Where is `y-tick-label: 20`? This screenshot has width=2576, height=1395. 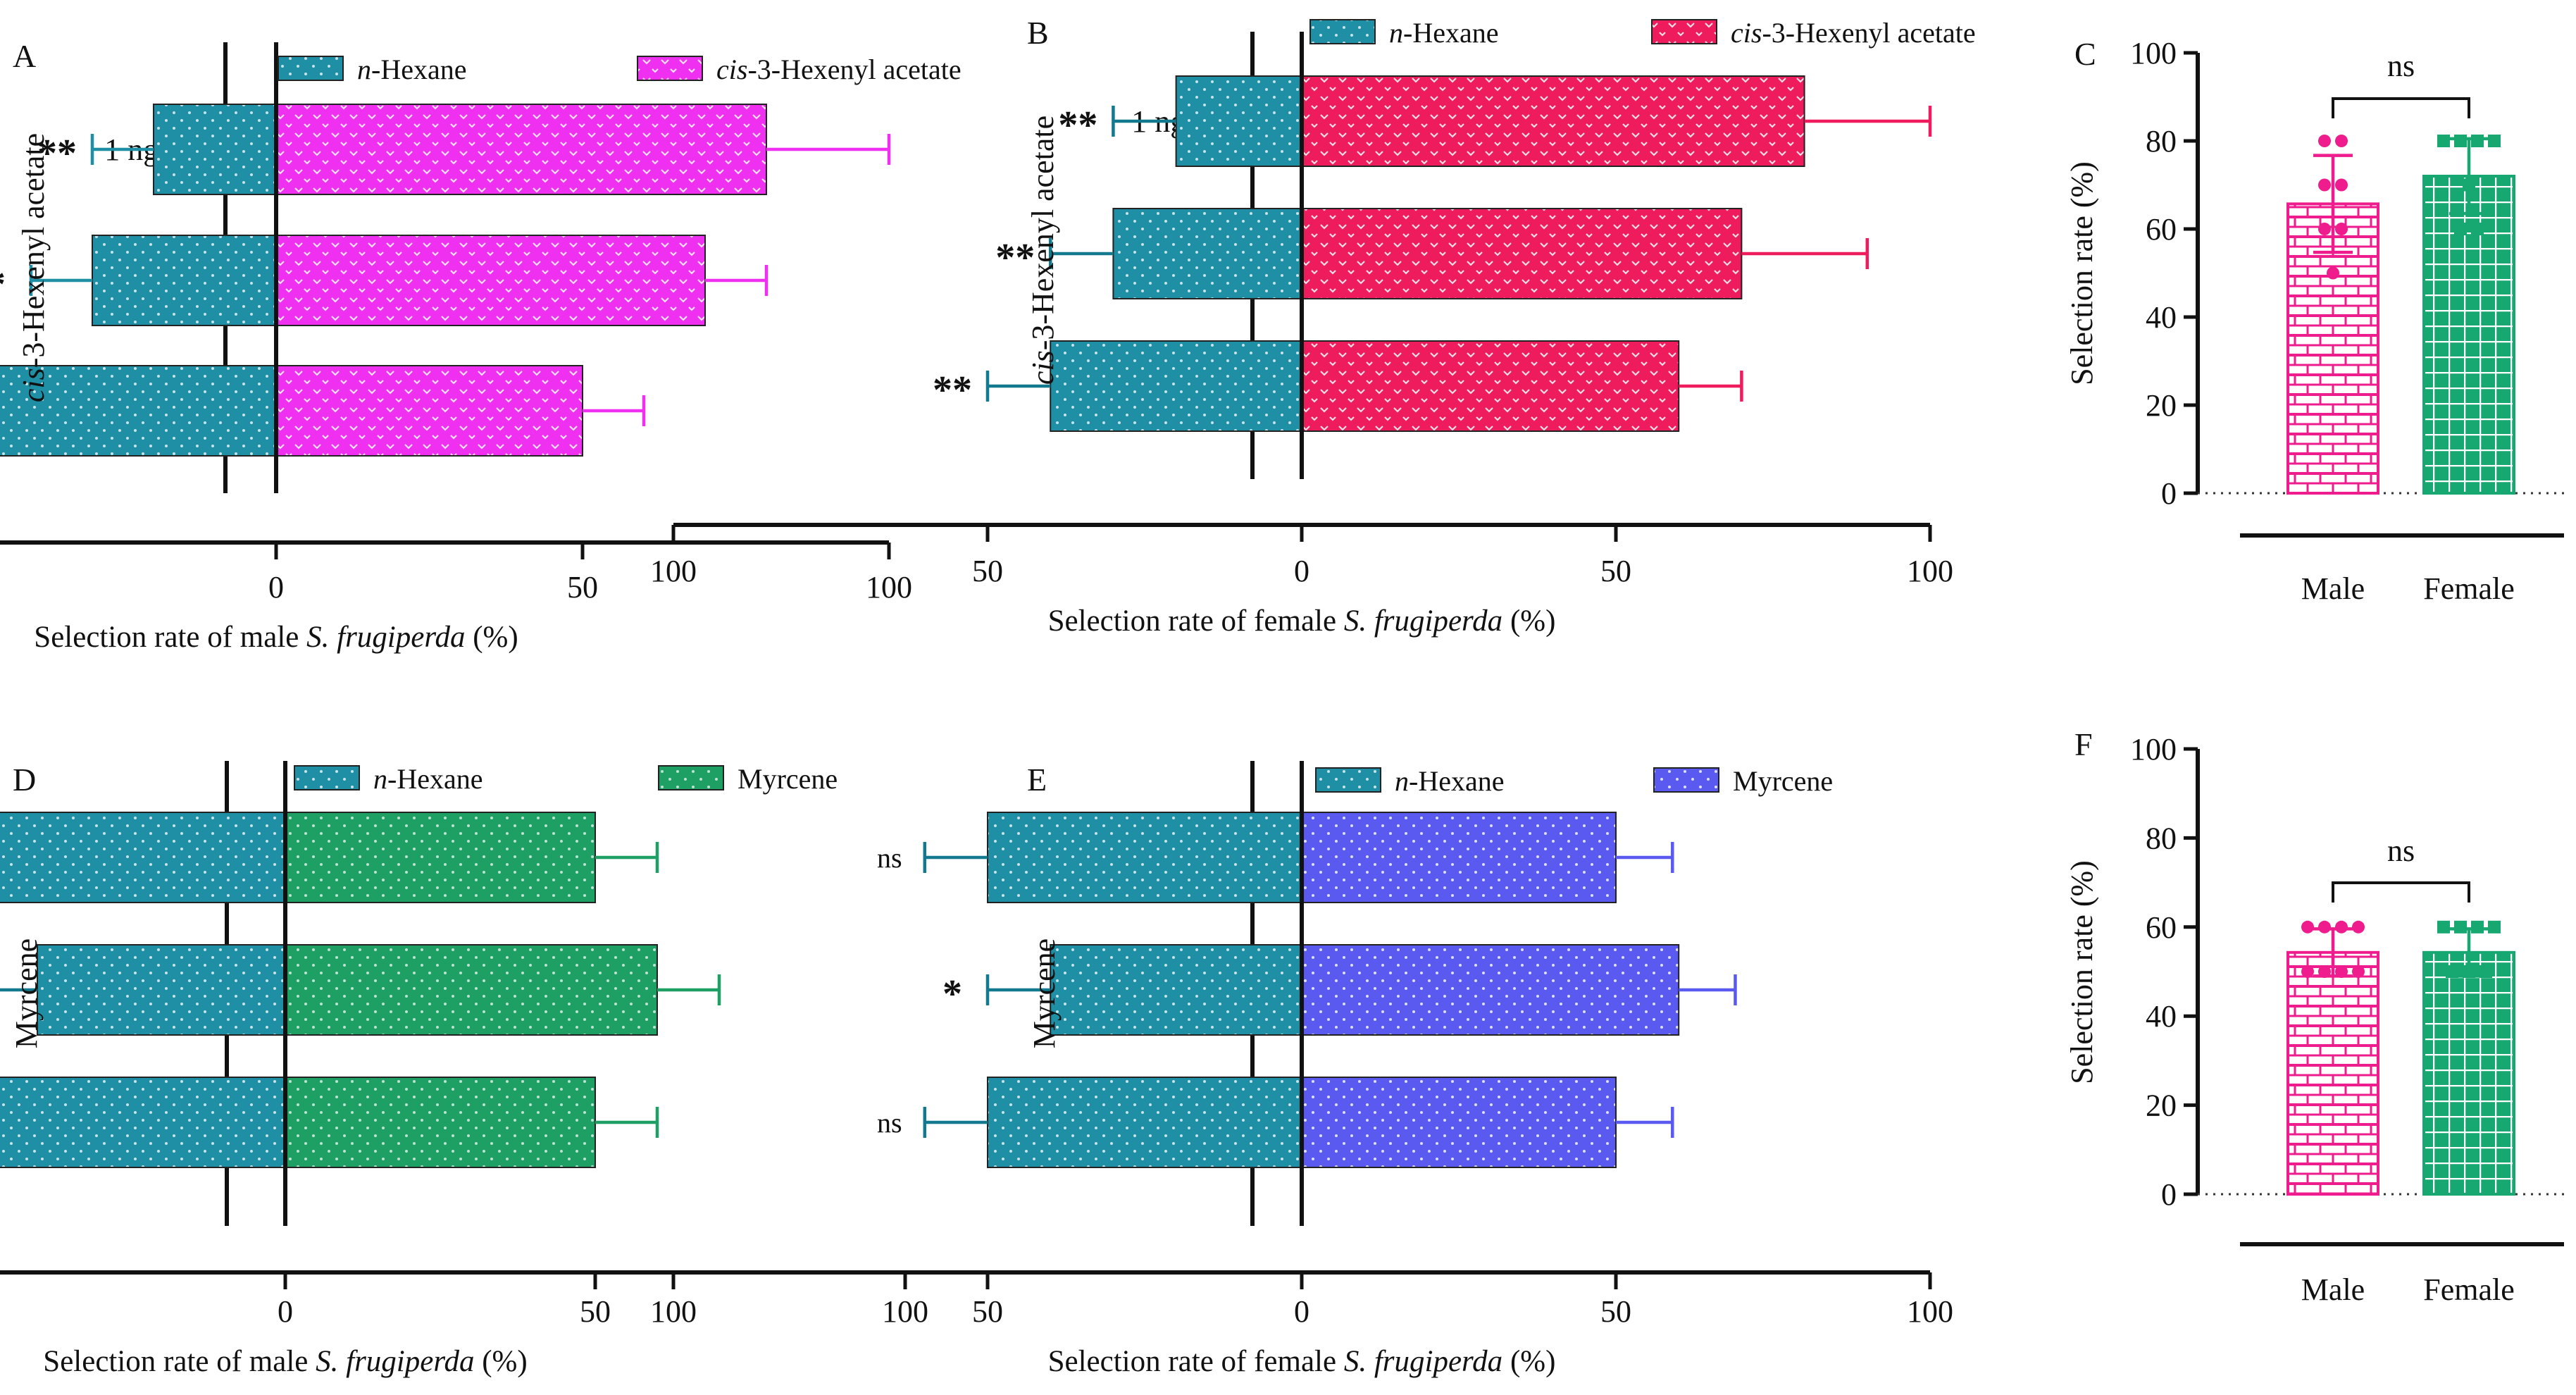 y-tick-label: 20 is located at coordinates (2161, 1106).